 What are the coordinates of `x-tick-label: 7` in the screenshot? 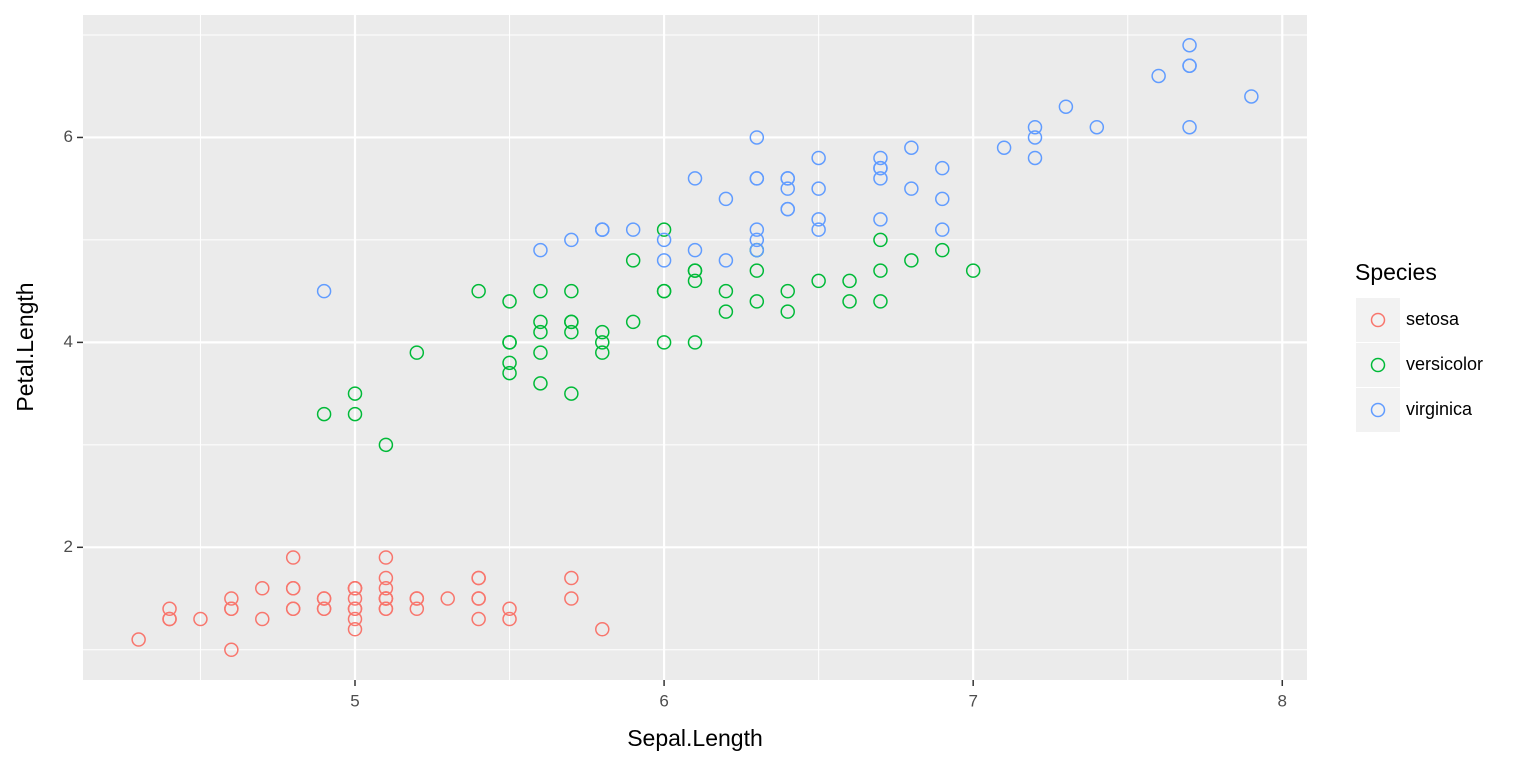 It's located at (972, 700).